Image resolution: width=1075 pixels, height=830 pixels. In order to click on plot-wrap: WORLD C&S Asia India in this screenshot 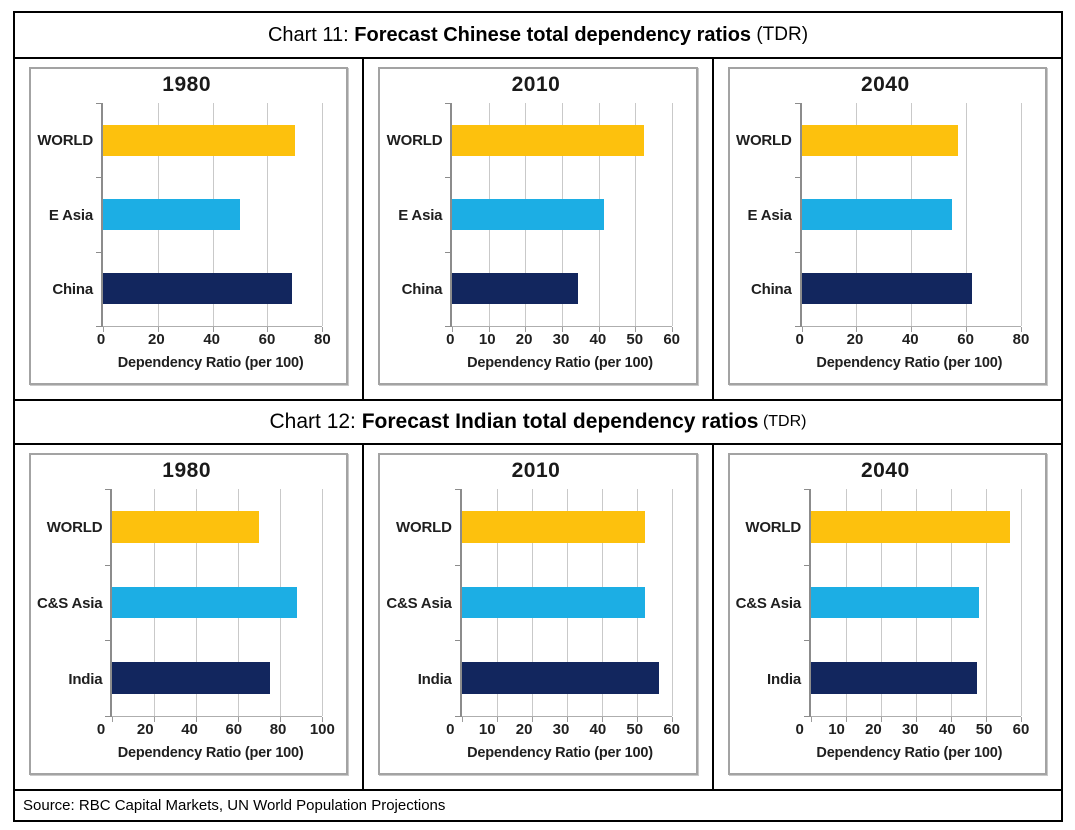, I will do `click(885, 605)`.